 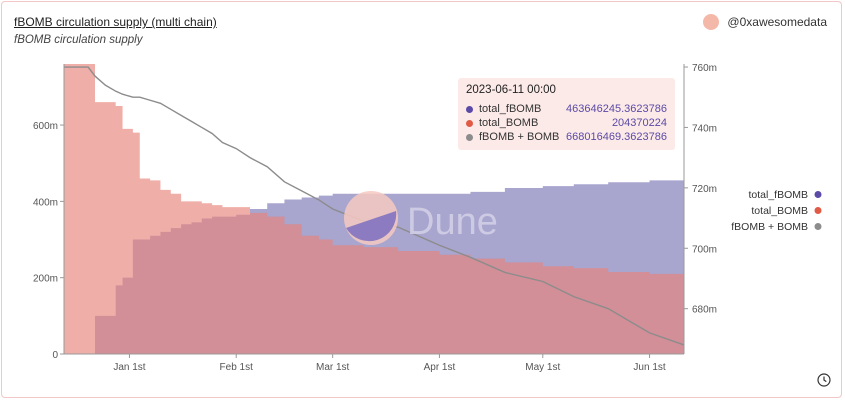 I want to click on dune-watermark-text: Dune, so click(x=452, y=222).